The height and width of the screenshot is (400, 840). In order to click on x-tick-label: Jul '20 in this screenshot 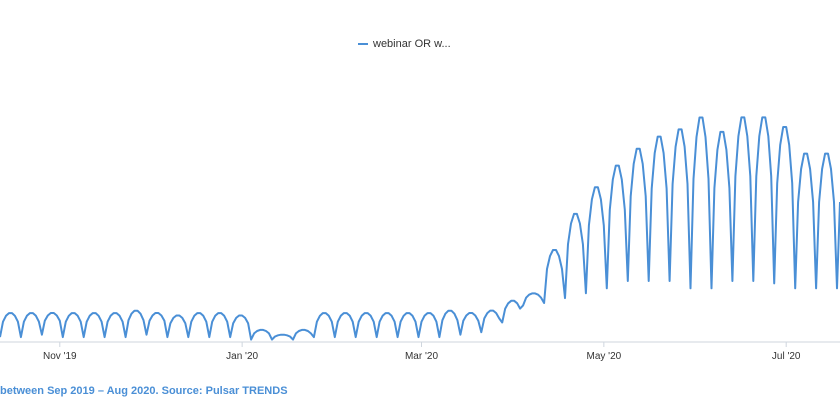, I will do `click(786, 356)`.